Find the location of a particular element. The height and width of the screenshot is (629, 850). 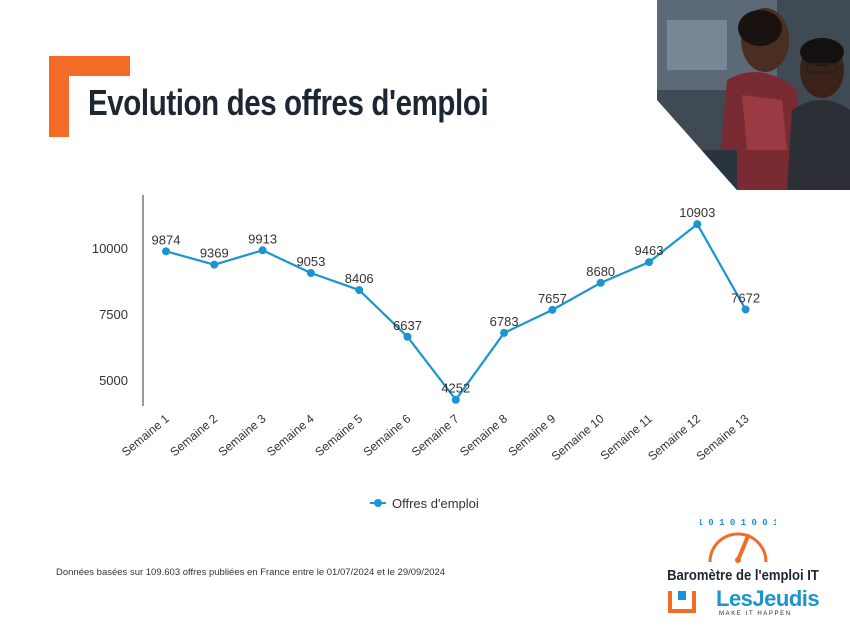

data-label: 9913 is located at coordinates (262, 238).